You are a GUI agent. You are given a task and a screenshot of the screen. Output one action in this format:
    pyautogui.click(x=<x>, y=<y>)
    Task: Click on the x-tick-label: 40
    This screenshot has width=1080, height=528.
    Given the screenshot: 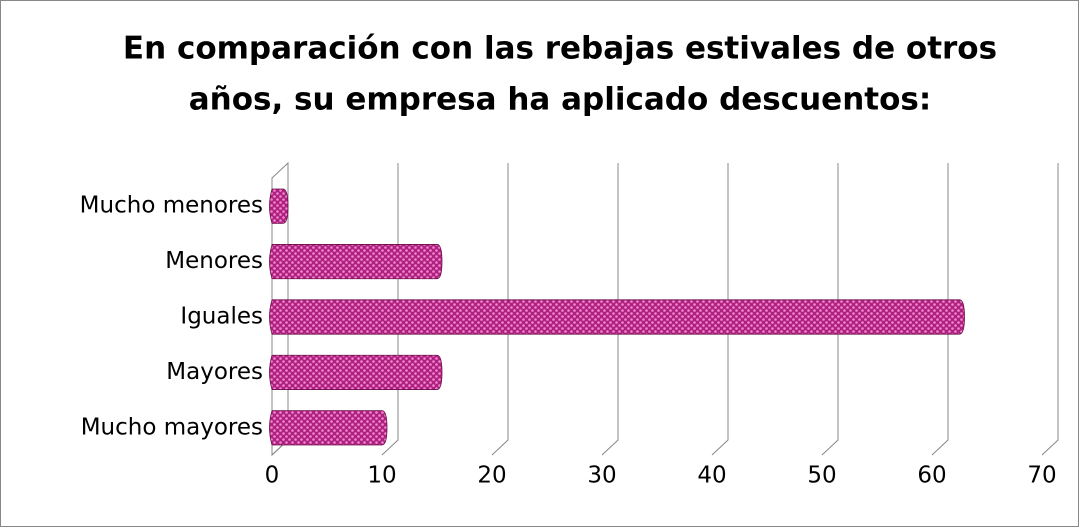 What is the action you would take?
    pyautogui.click(x=711, y=476)
    